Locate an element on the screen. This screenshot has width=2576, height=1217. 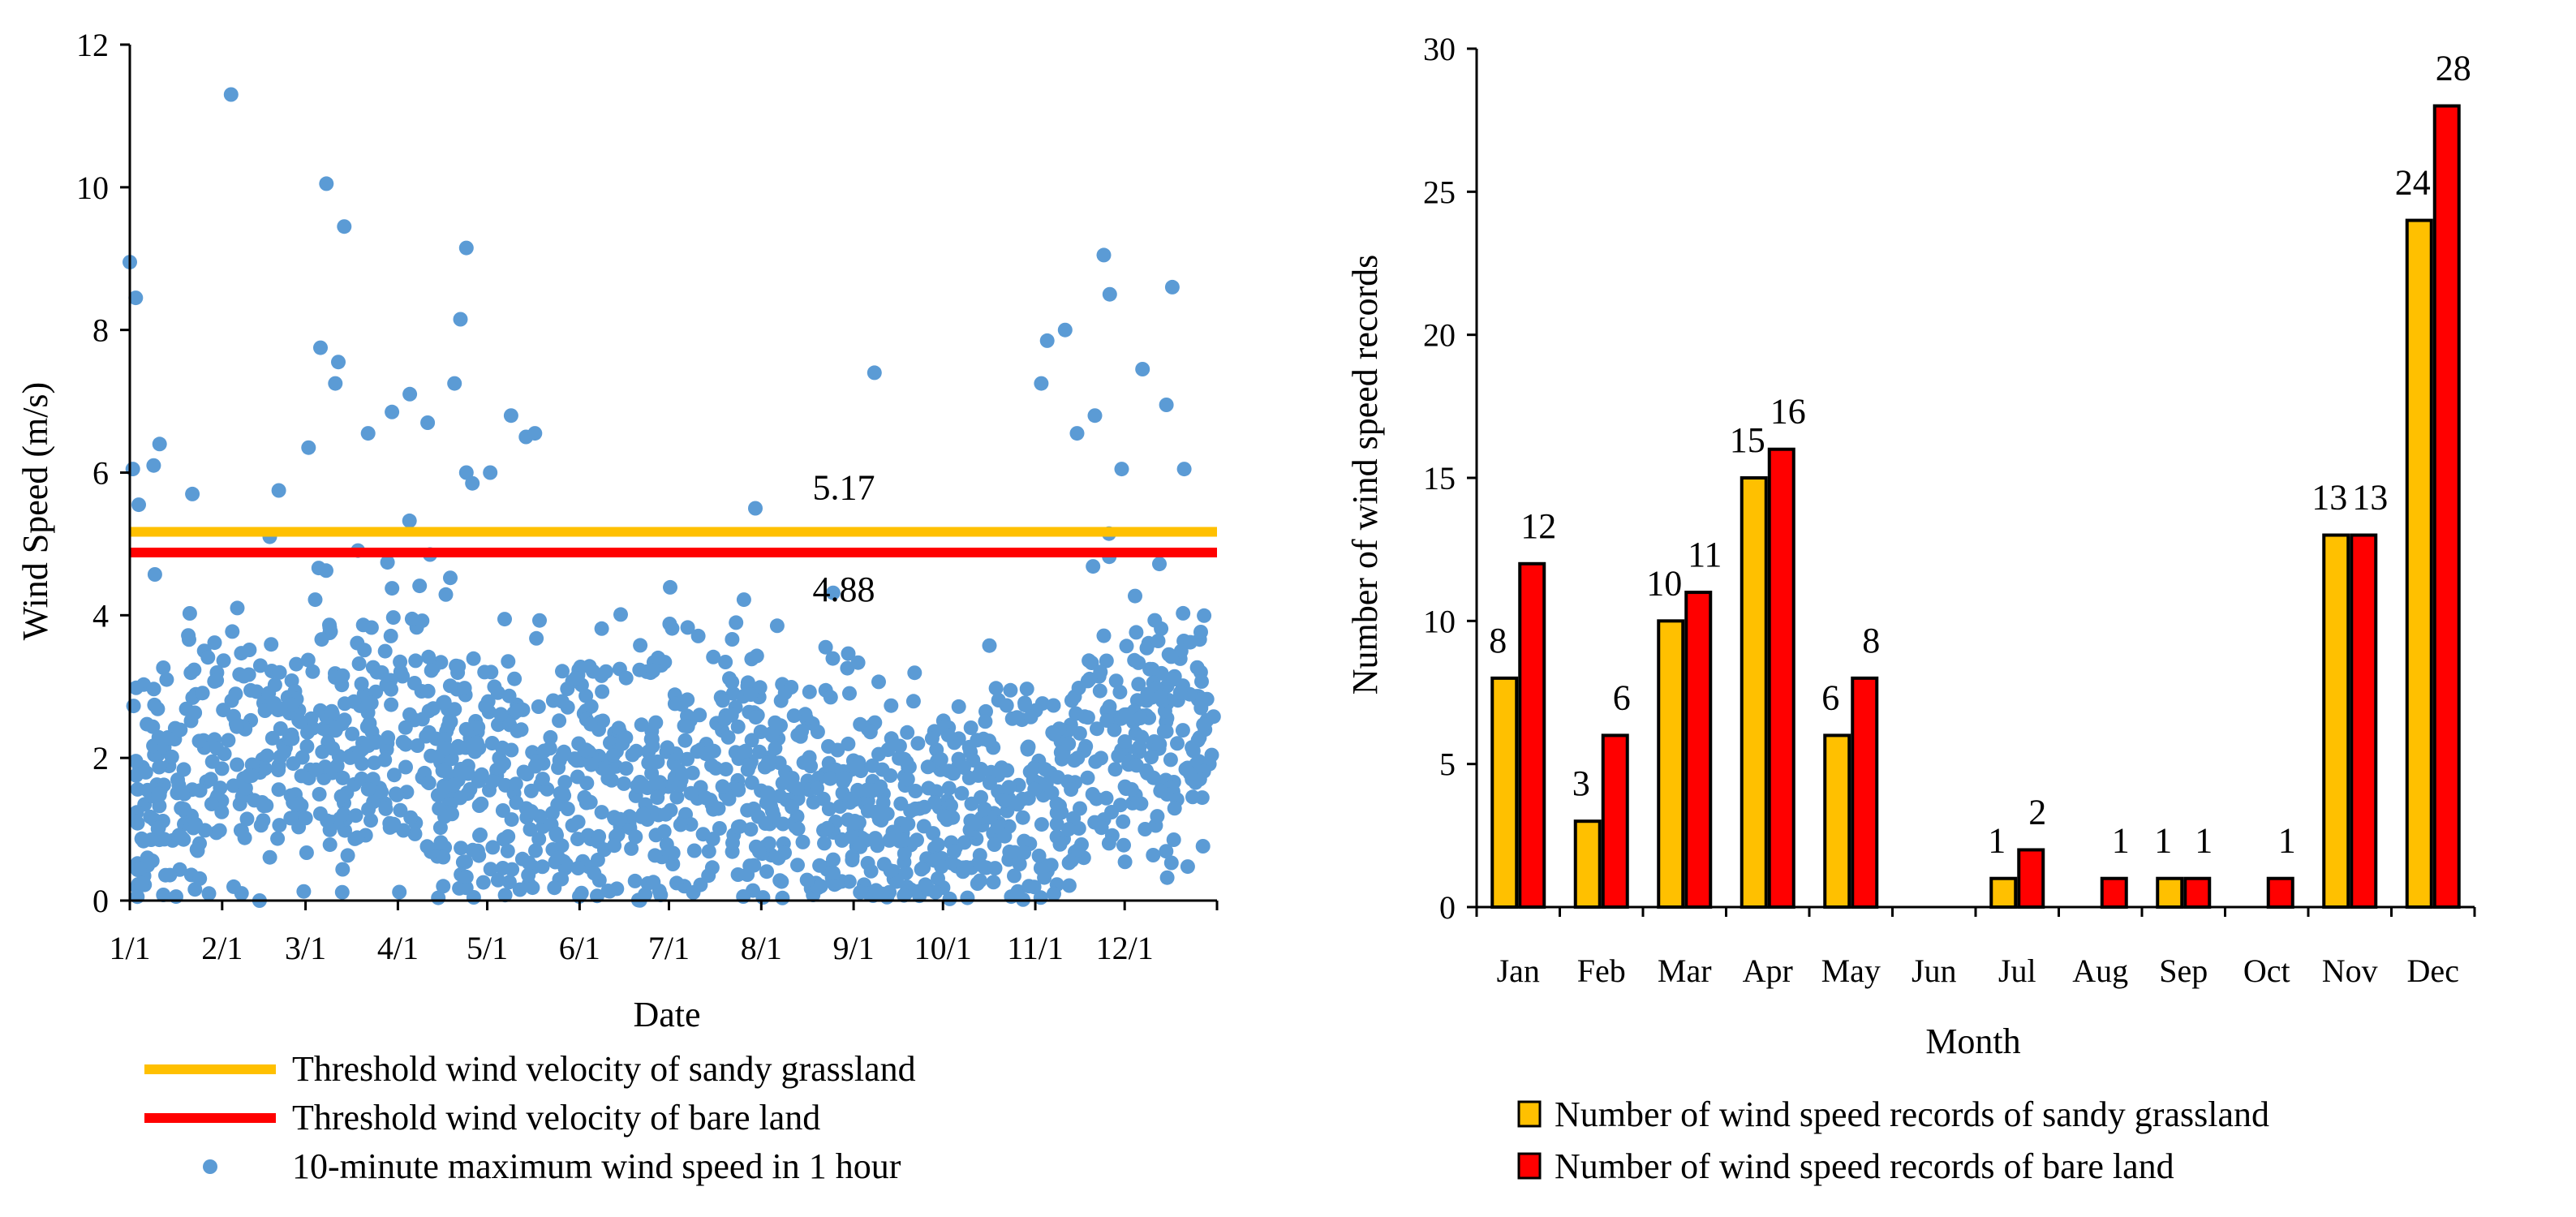
bar-y-tick-label: 15 is located at coordinates (1439, 478).